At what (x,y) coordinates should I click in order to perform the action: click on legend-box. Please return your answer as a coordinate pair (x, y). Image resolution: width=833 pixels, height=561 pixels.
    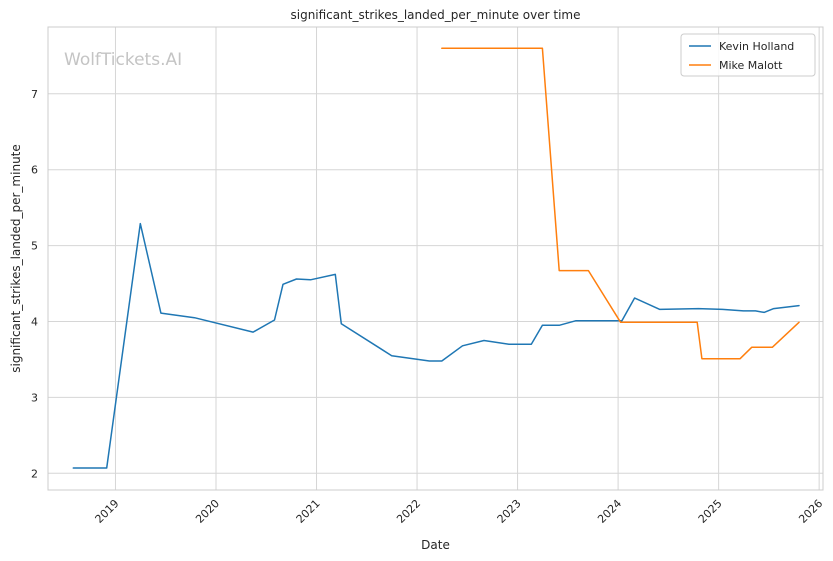
    Looking at the image, I should click on (748, 55).